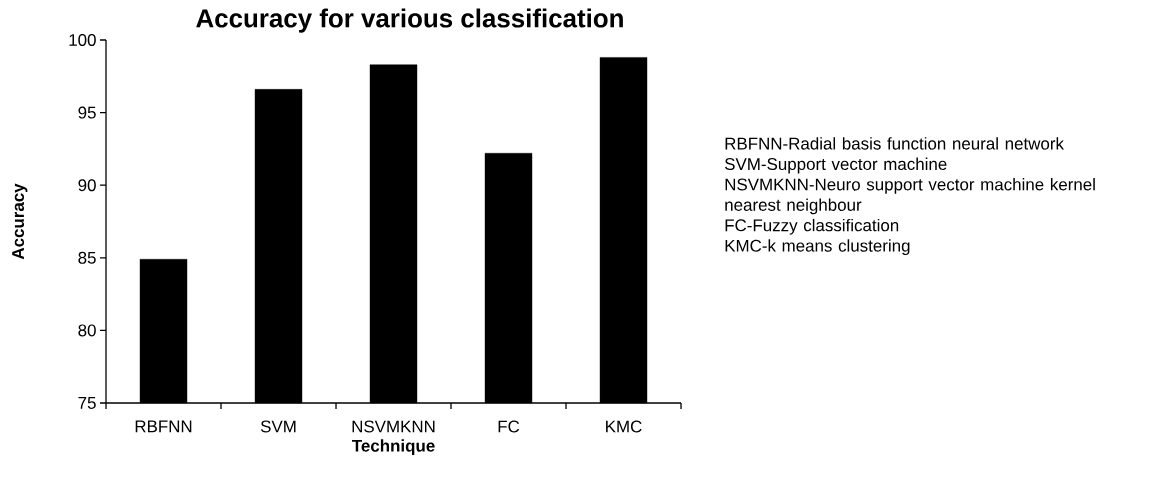 This screenshot has width=1167, height=489. I want to click on x-tick-label: SVM, so click(278, 426).